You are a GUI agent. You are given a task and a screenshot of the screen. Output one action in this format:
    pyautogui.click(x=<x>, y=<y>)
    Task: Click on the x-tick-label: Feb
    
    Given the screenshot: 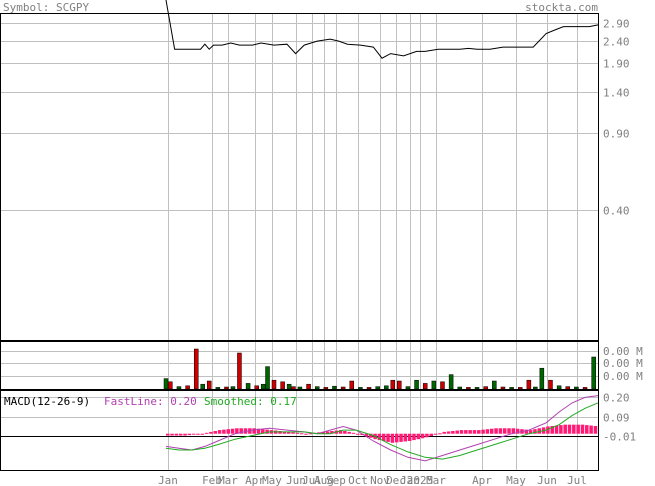 What is the action you would take?
    pyautogui.click(x=212, y=480)
    